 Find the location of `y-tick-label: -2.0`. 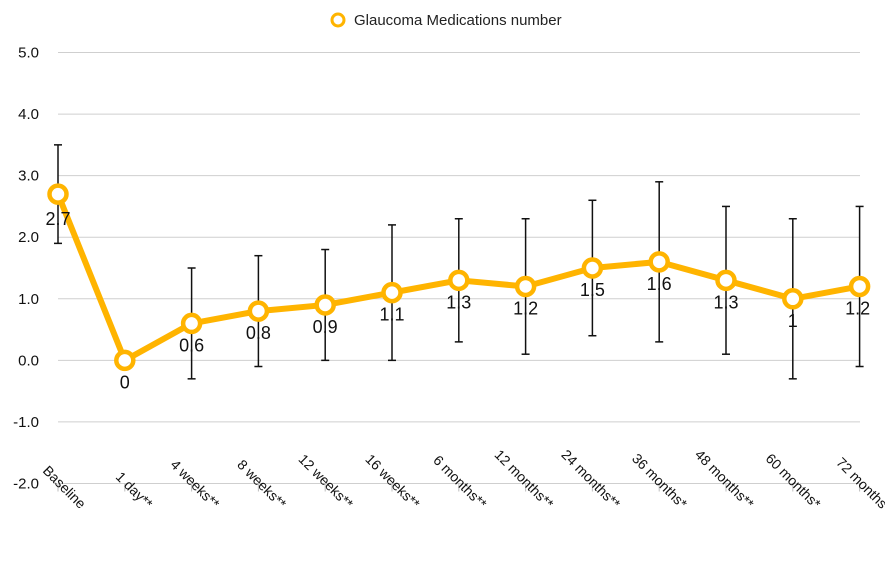

y-tick-label: -2.0 is located at coordinates (26, 484).